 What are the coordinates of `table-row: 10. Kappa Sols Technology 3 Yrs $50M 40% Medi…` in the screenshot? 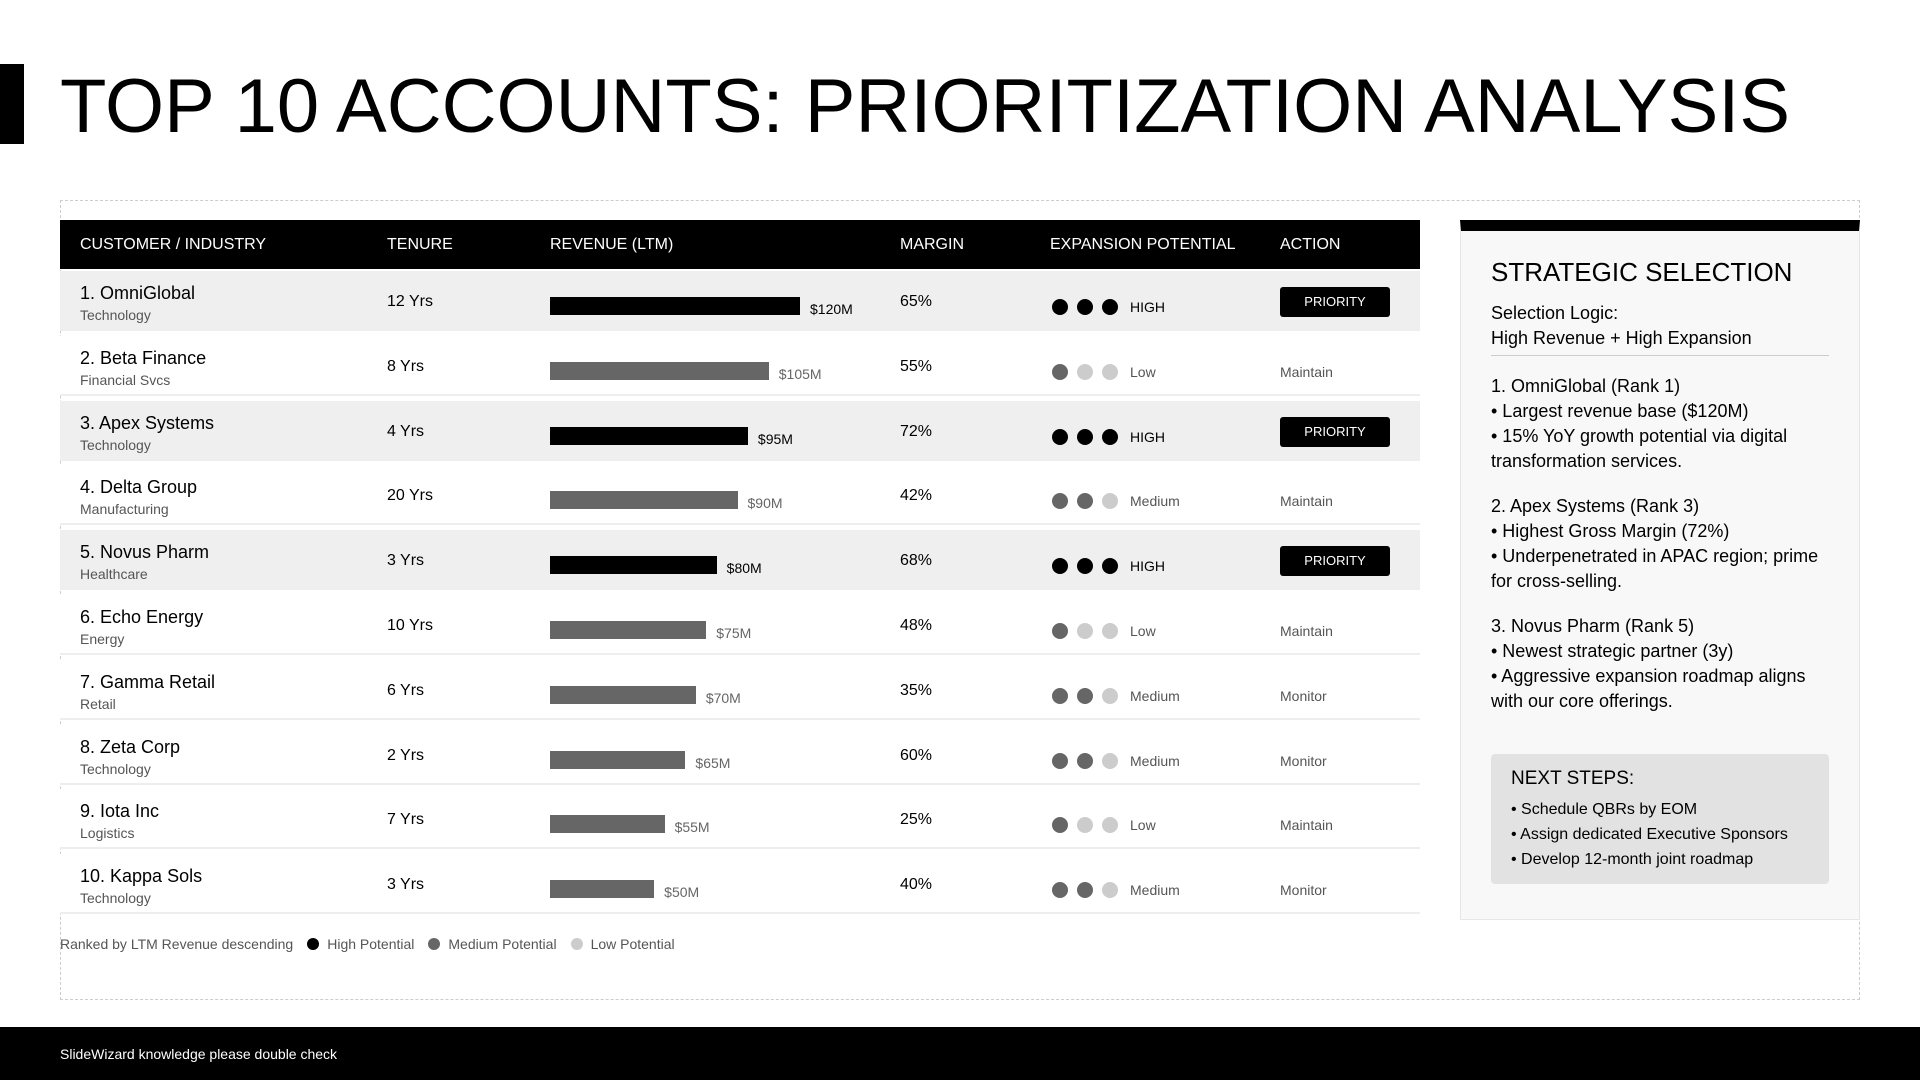 It's located at (740, 884).